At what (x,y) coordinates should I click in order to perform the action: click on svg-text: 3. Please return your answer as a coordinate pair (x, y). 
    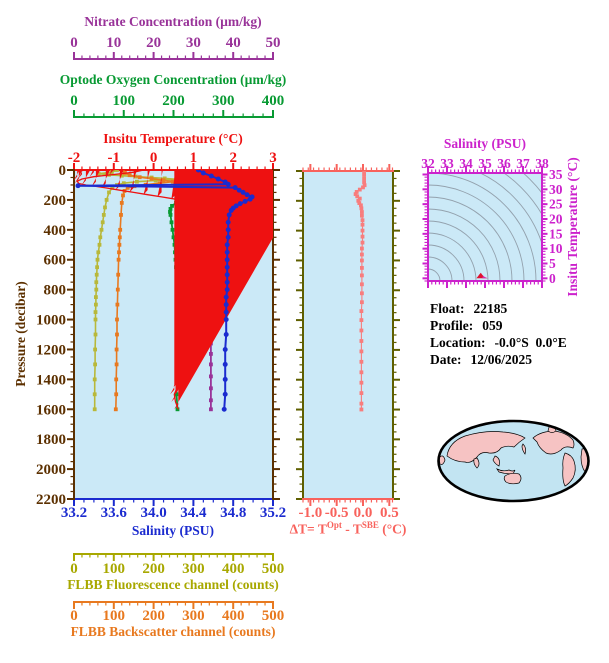
    Looking at the image, I should click on (273, 158).